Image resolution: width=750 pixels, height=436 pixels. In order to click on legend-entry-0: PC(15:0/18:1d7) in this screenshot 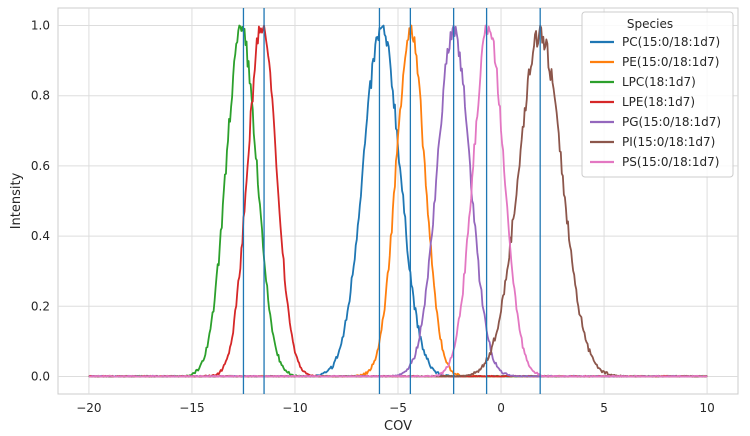, I will do `click(671, 42)`.